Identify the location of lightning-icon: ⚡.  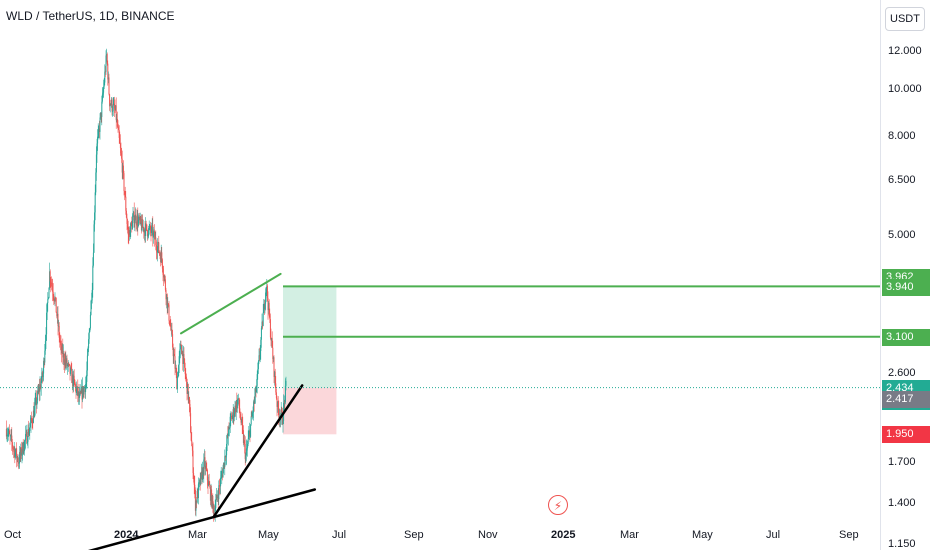
(558, 505).